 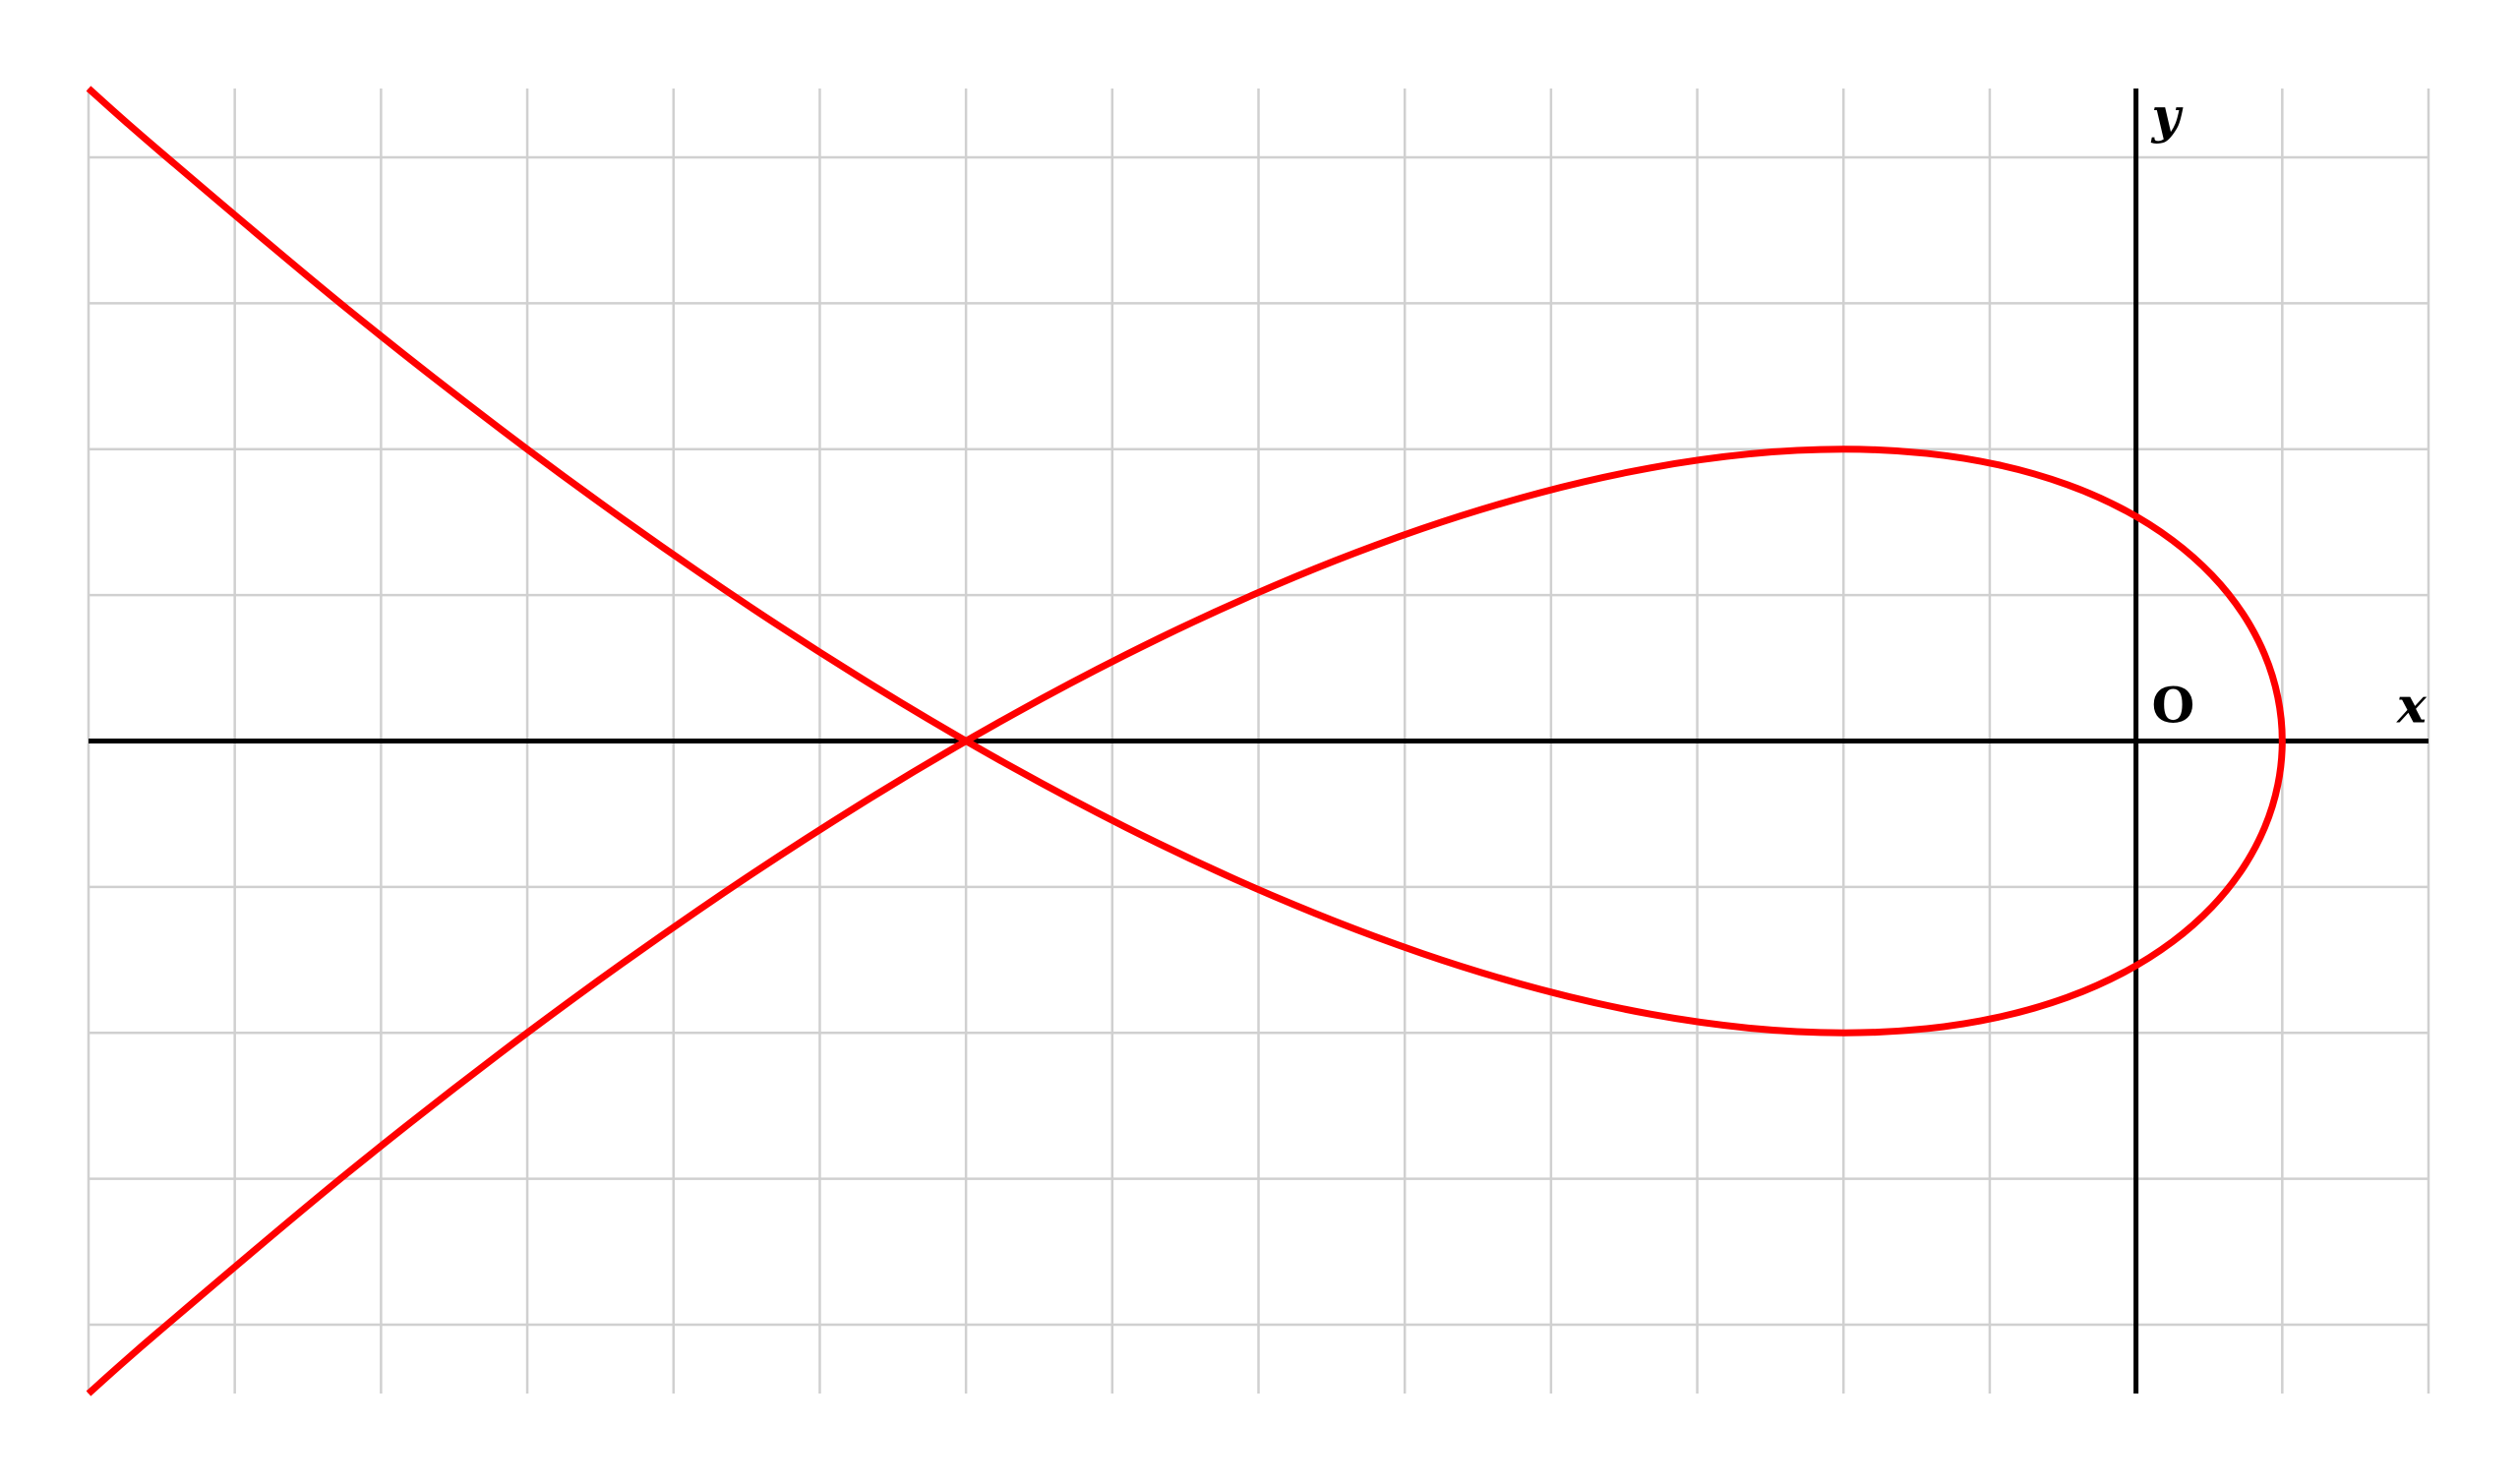 I want to click on origin-label: O, so click(x=2173, y=706).